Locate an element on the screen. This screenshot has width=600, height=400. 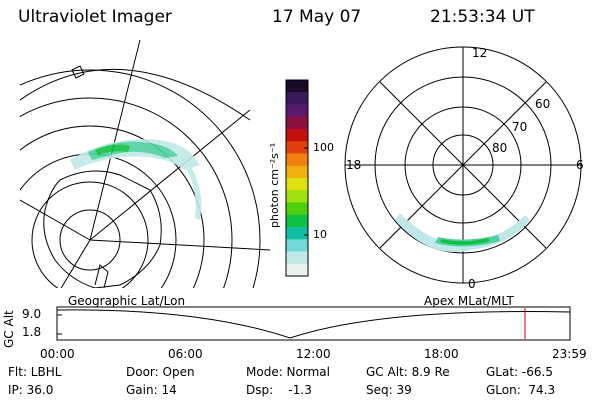
gain-status: Gain: 14 is located at coordinates (151, 390).